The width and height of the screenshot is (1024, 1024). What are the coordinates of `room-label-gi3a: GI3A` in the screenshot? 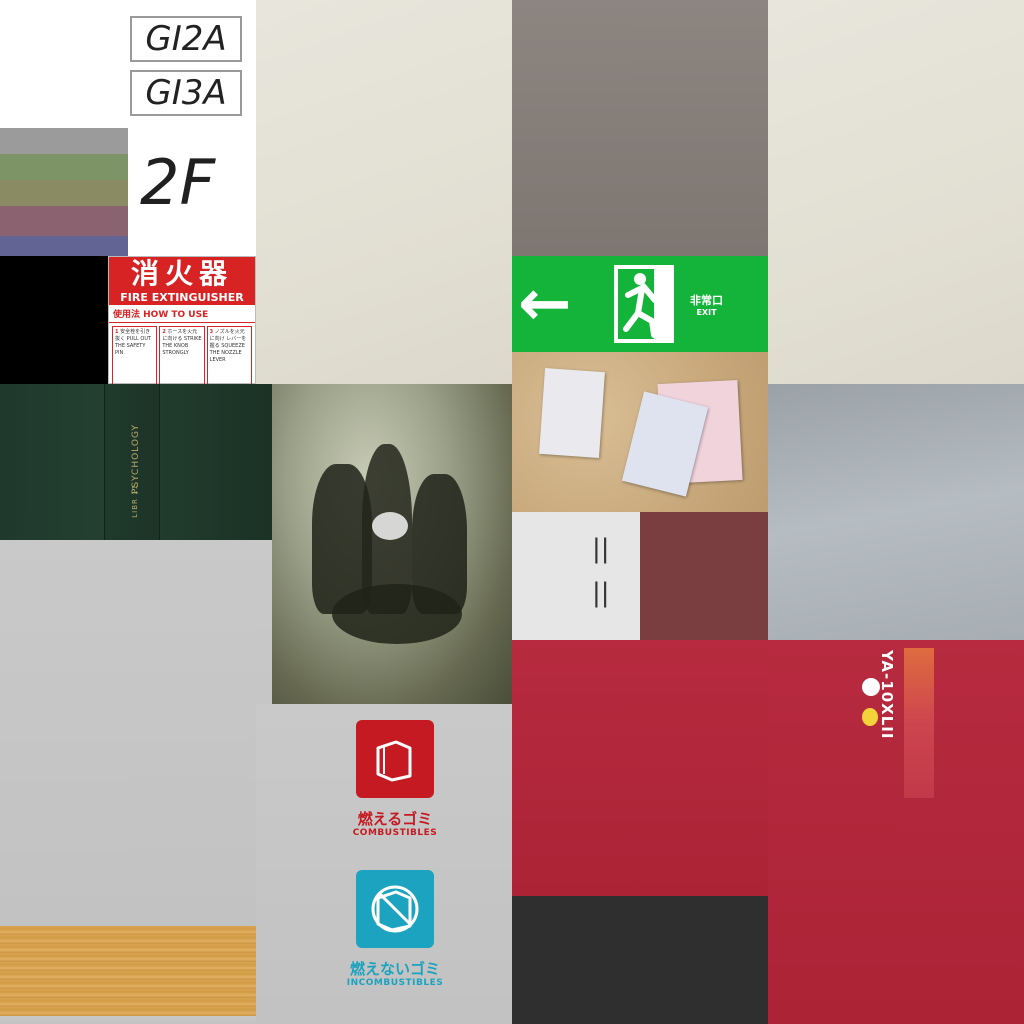 It's located at (186, 93).